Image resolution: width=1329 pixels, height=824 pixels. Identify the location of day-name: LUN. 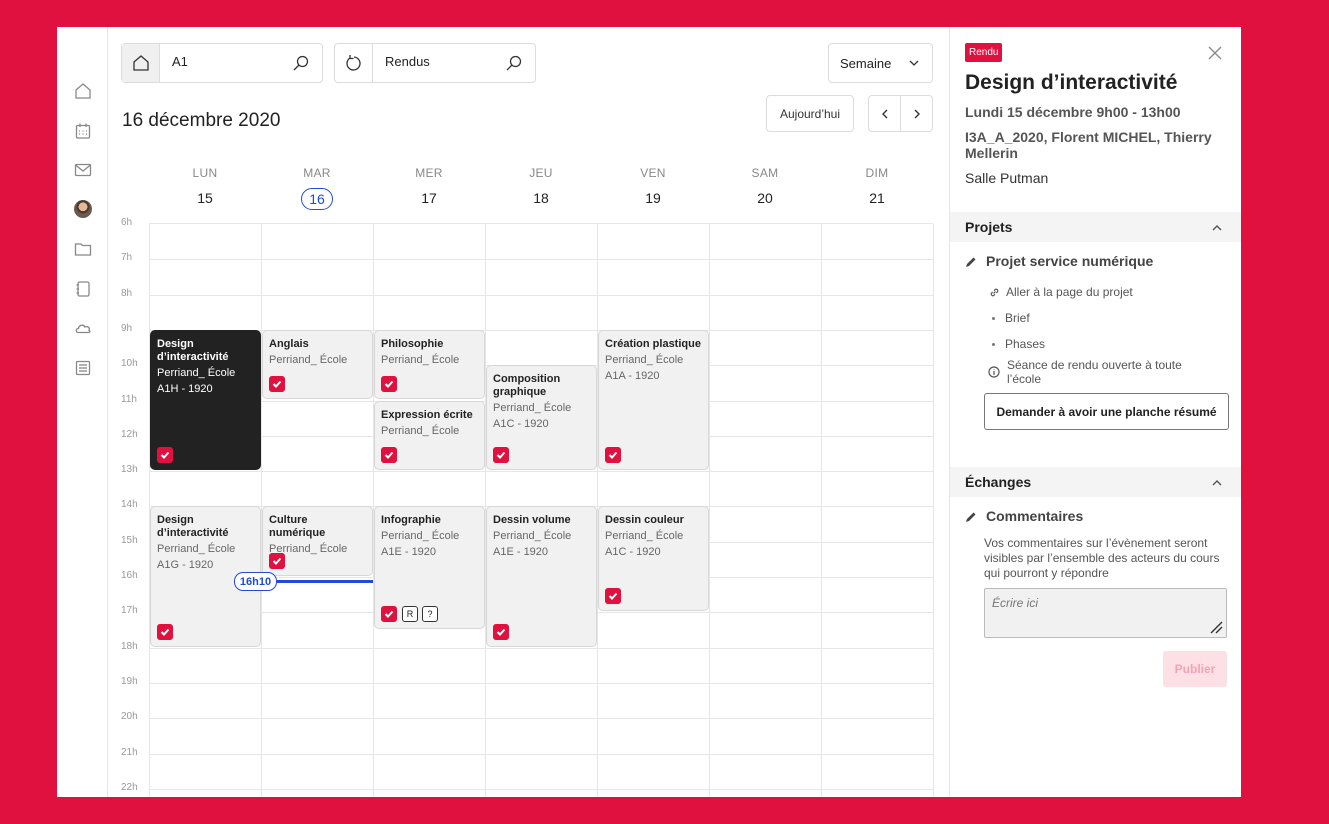
(205, 173).